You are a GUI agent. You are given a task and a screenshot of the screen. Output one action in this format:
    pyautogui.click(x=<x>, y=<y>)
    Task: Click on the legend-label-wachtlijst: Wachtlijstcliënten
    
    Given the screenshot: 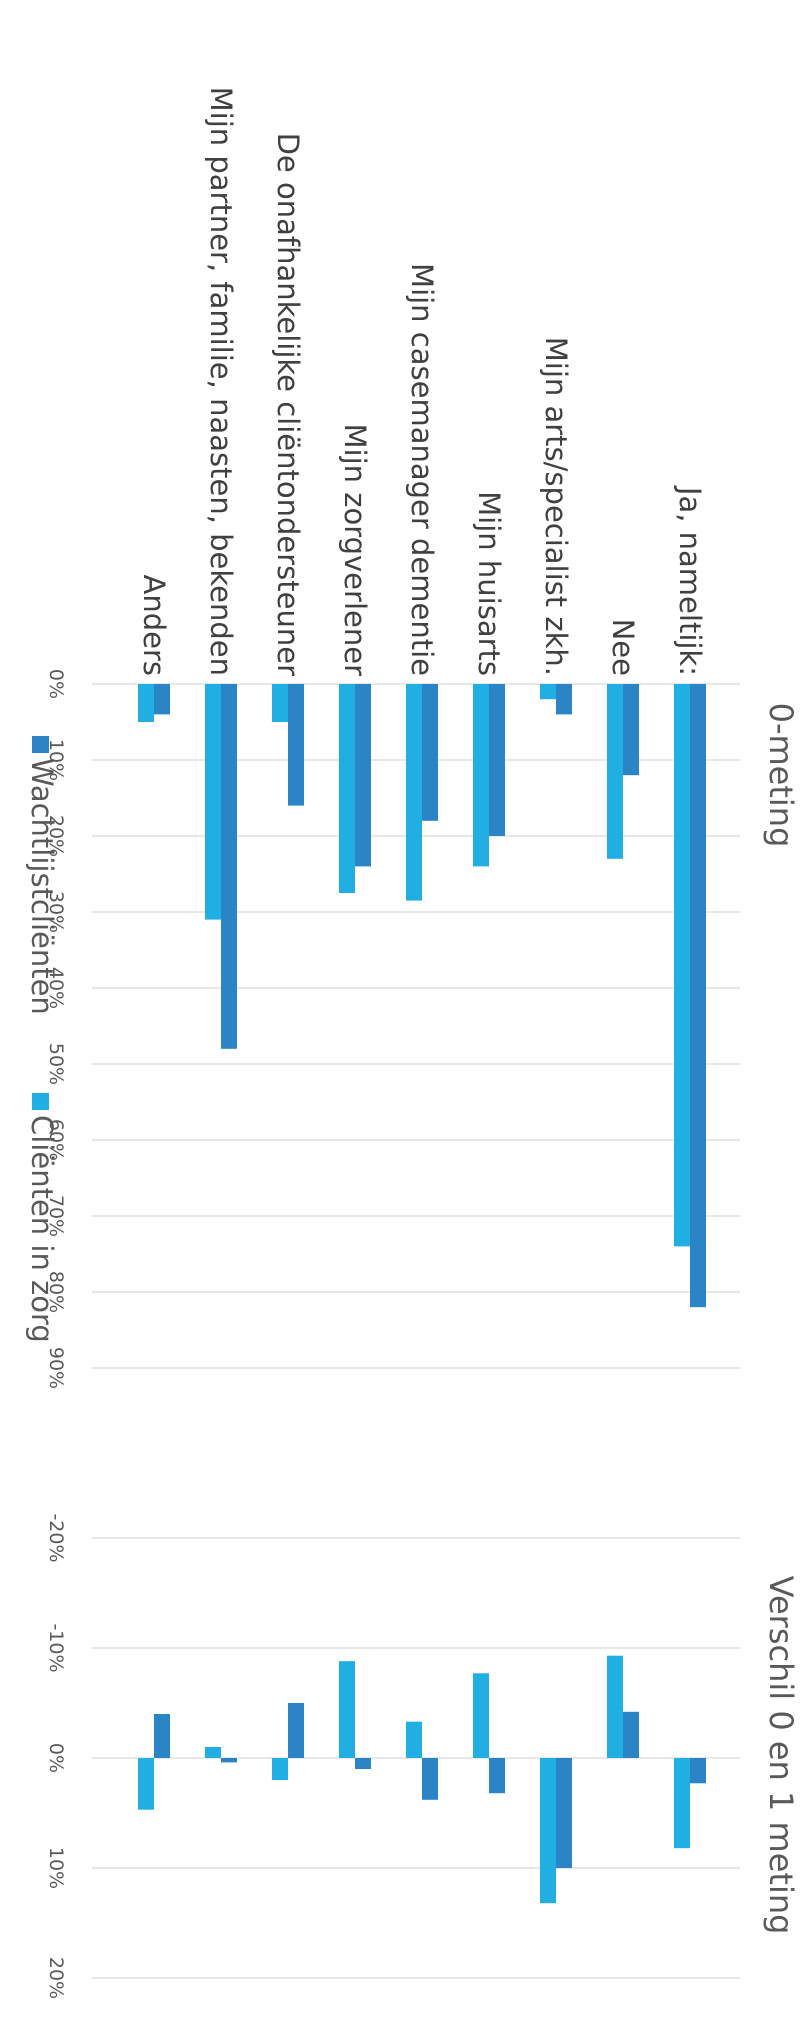 What is the action you would take?
    pyautogui.click(x=42, y=886)
    